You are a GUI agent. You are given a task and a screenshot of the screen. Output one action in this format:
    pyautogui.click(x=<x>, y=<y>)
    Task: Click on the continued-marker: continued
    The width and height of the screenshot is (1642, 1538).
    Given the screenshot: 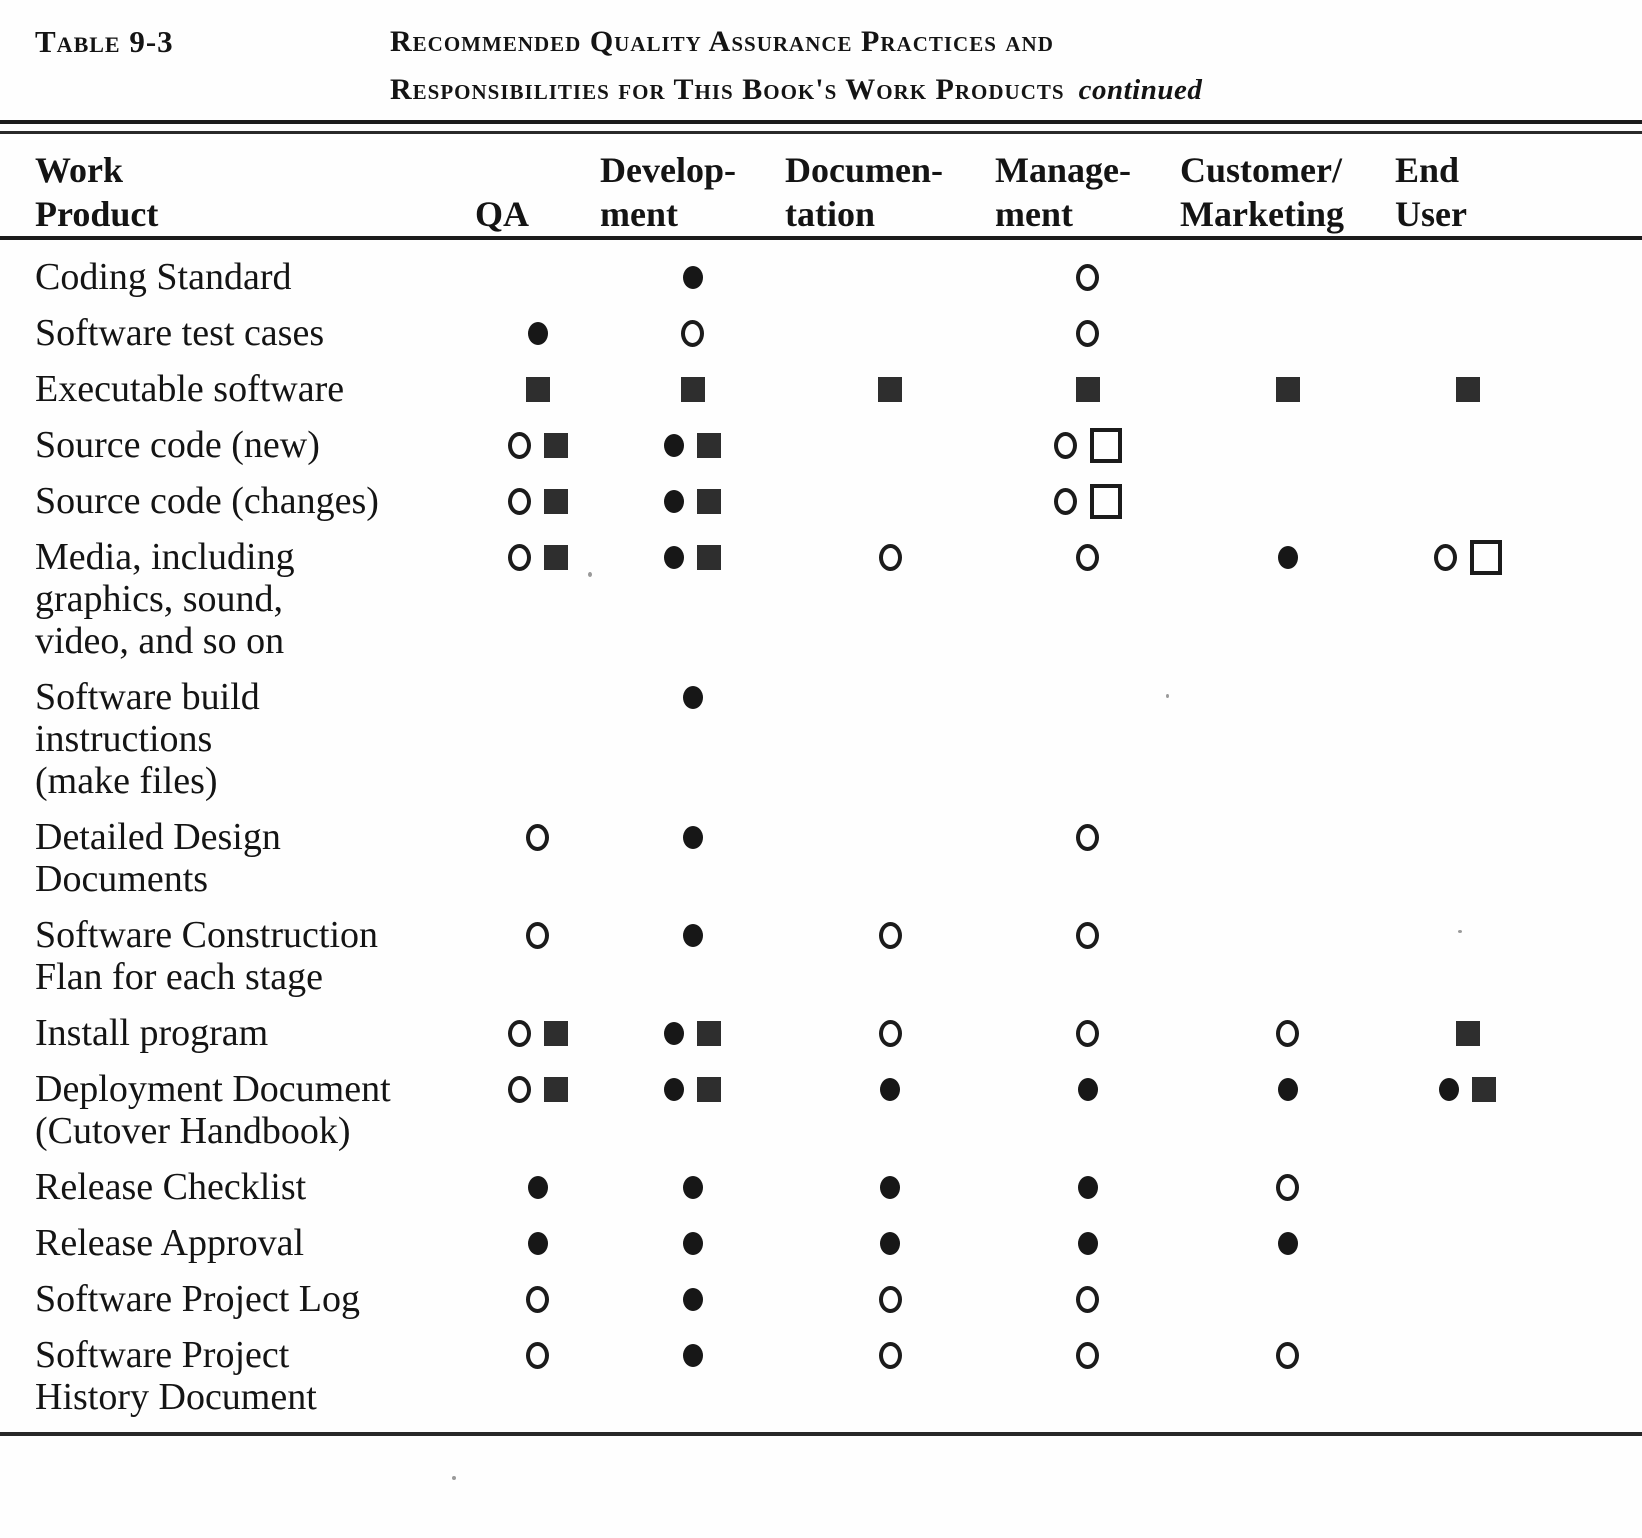 What is the action you would take?
    pyautogui.click(x=1140, y=90)
    